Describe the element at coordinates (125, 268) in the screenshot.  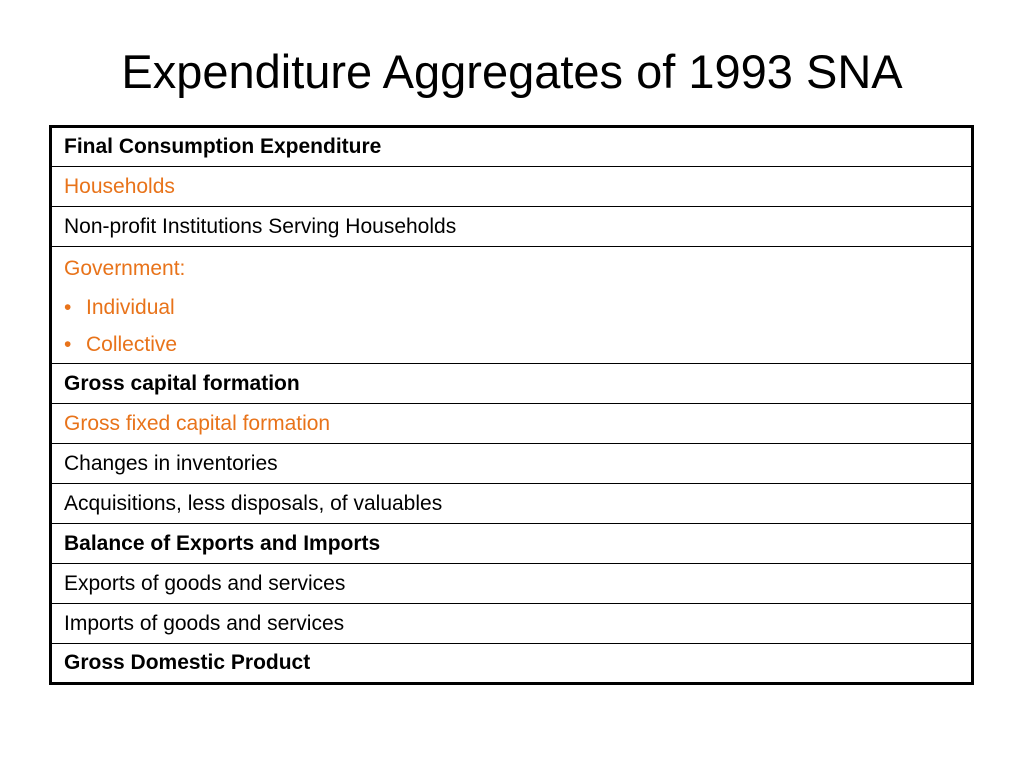
I see `government-label: Government:` at that location.